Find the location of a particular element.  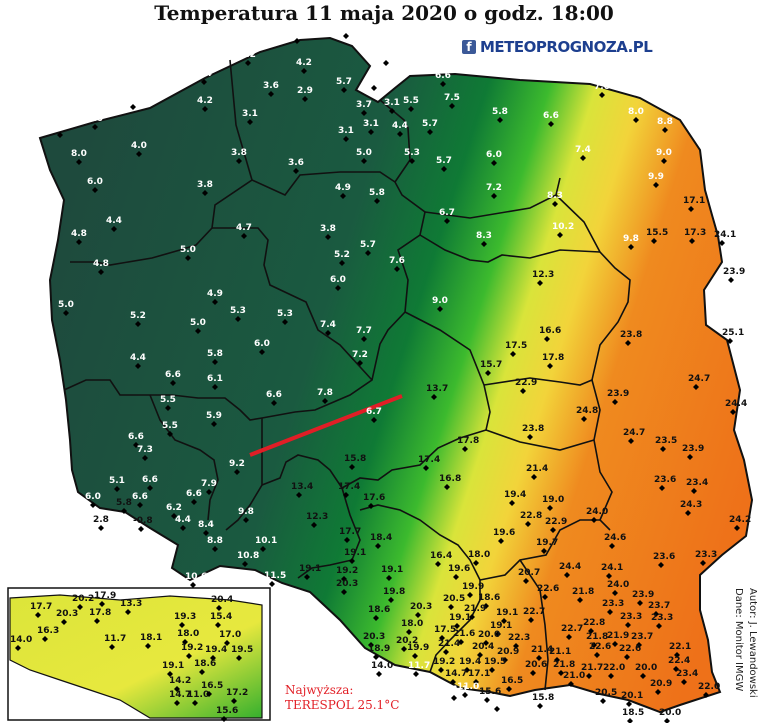

map-temperature-label: 8.3 is located at coordinates (555, 196).